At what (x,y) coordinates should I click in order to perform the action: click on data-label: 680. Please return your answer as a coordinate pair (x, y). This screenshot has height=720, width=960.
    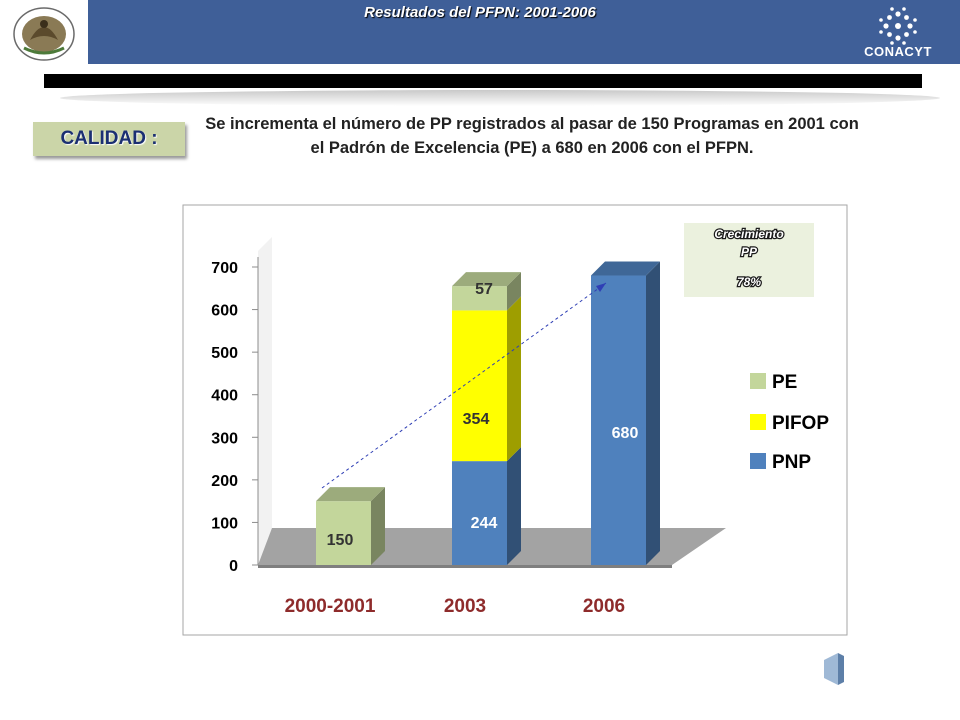
    Looking at the image, I should click on (625, 433).